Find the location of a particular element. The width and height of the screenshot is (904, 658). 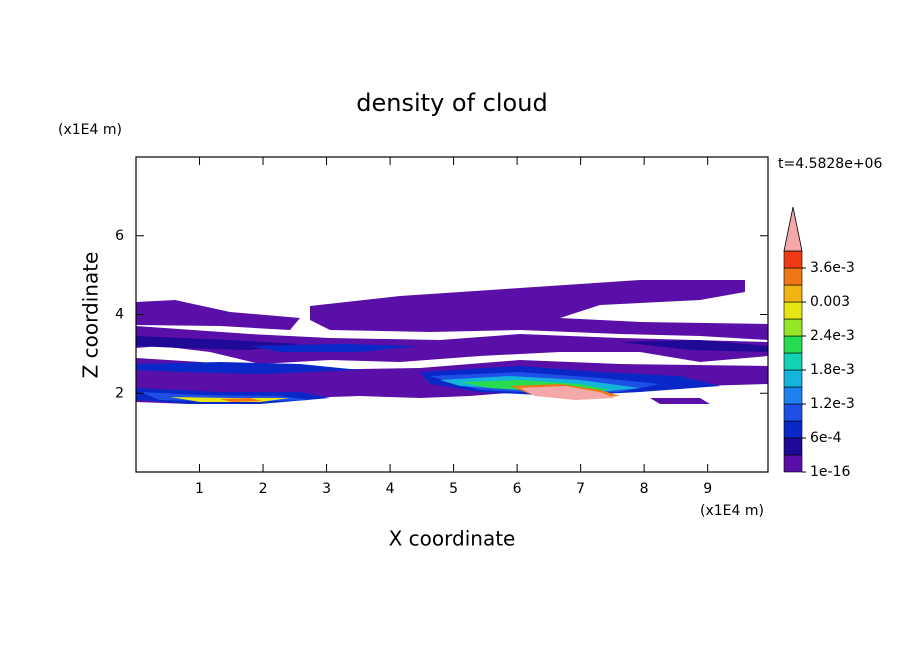

colorbar-label: 1.2e-3 is located at coordinates (832, 404).